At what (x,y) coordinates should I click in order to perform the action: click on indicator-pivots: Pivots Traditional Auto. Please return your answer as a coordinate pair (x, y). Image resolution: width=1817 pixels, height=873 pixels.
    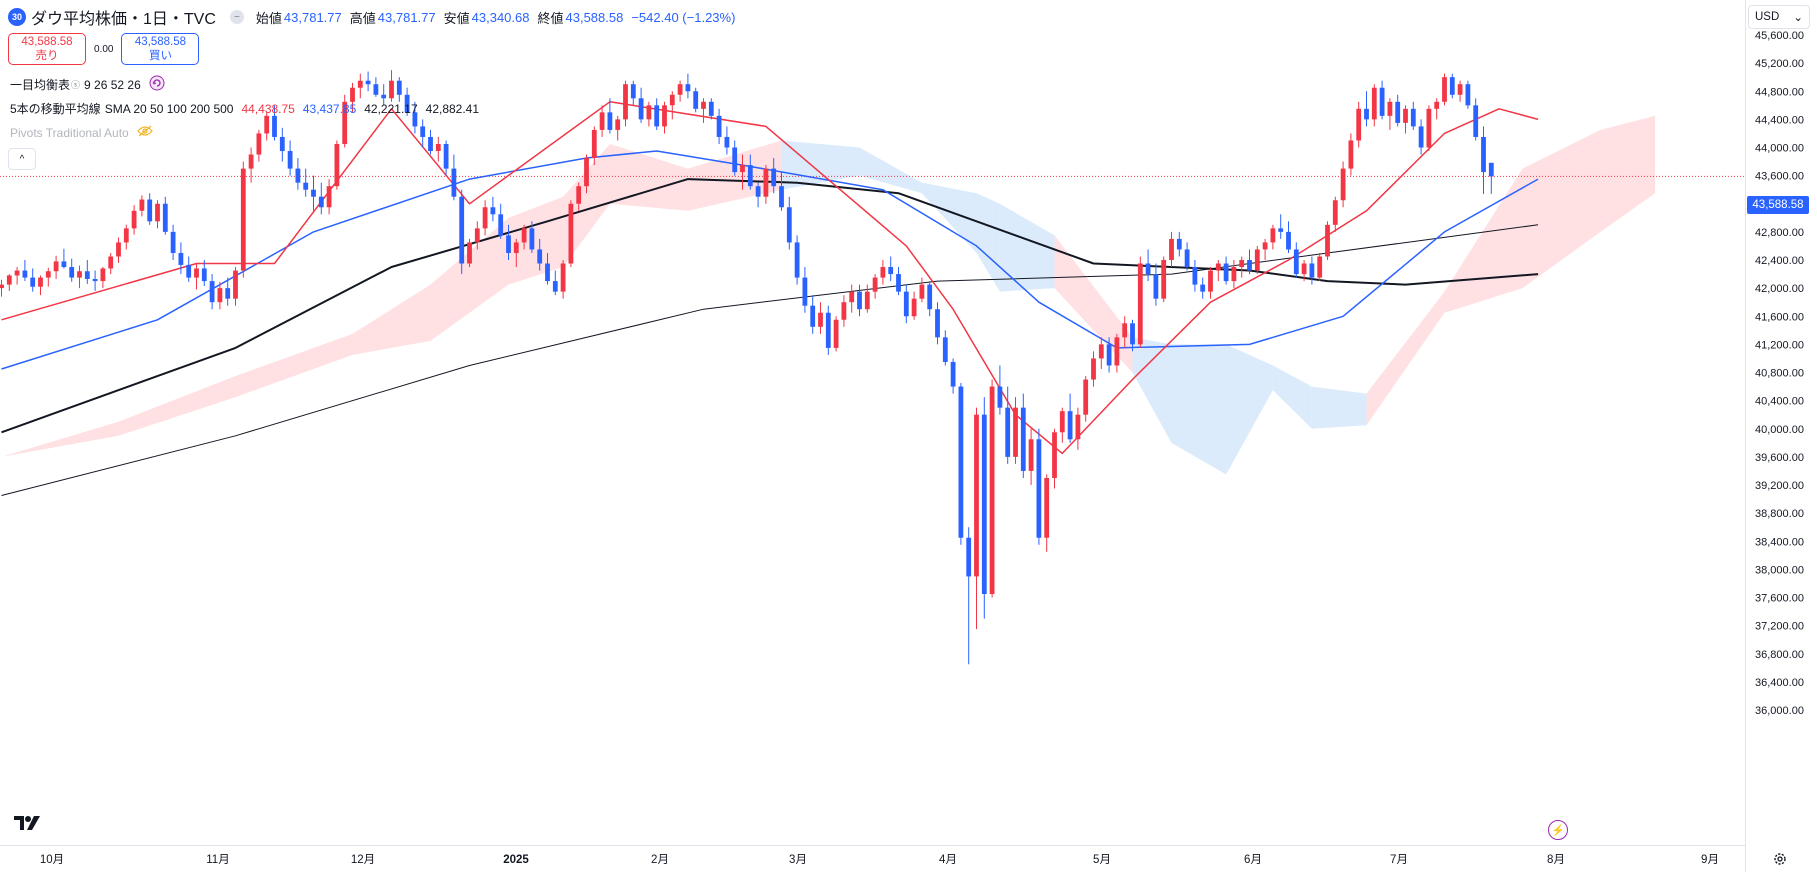
    Looking at the image, I should click on (81, 132).